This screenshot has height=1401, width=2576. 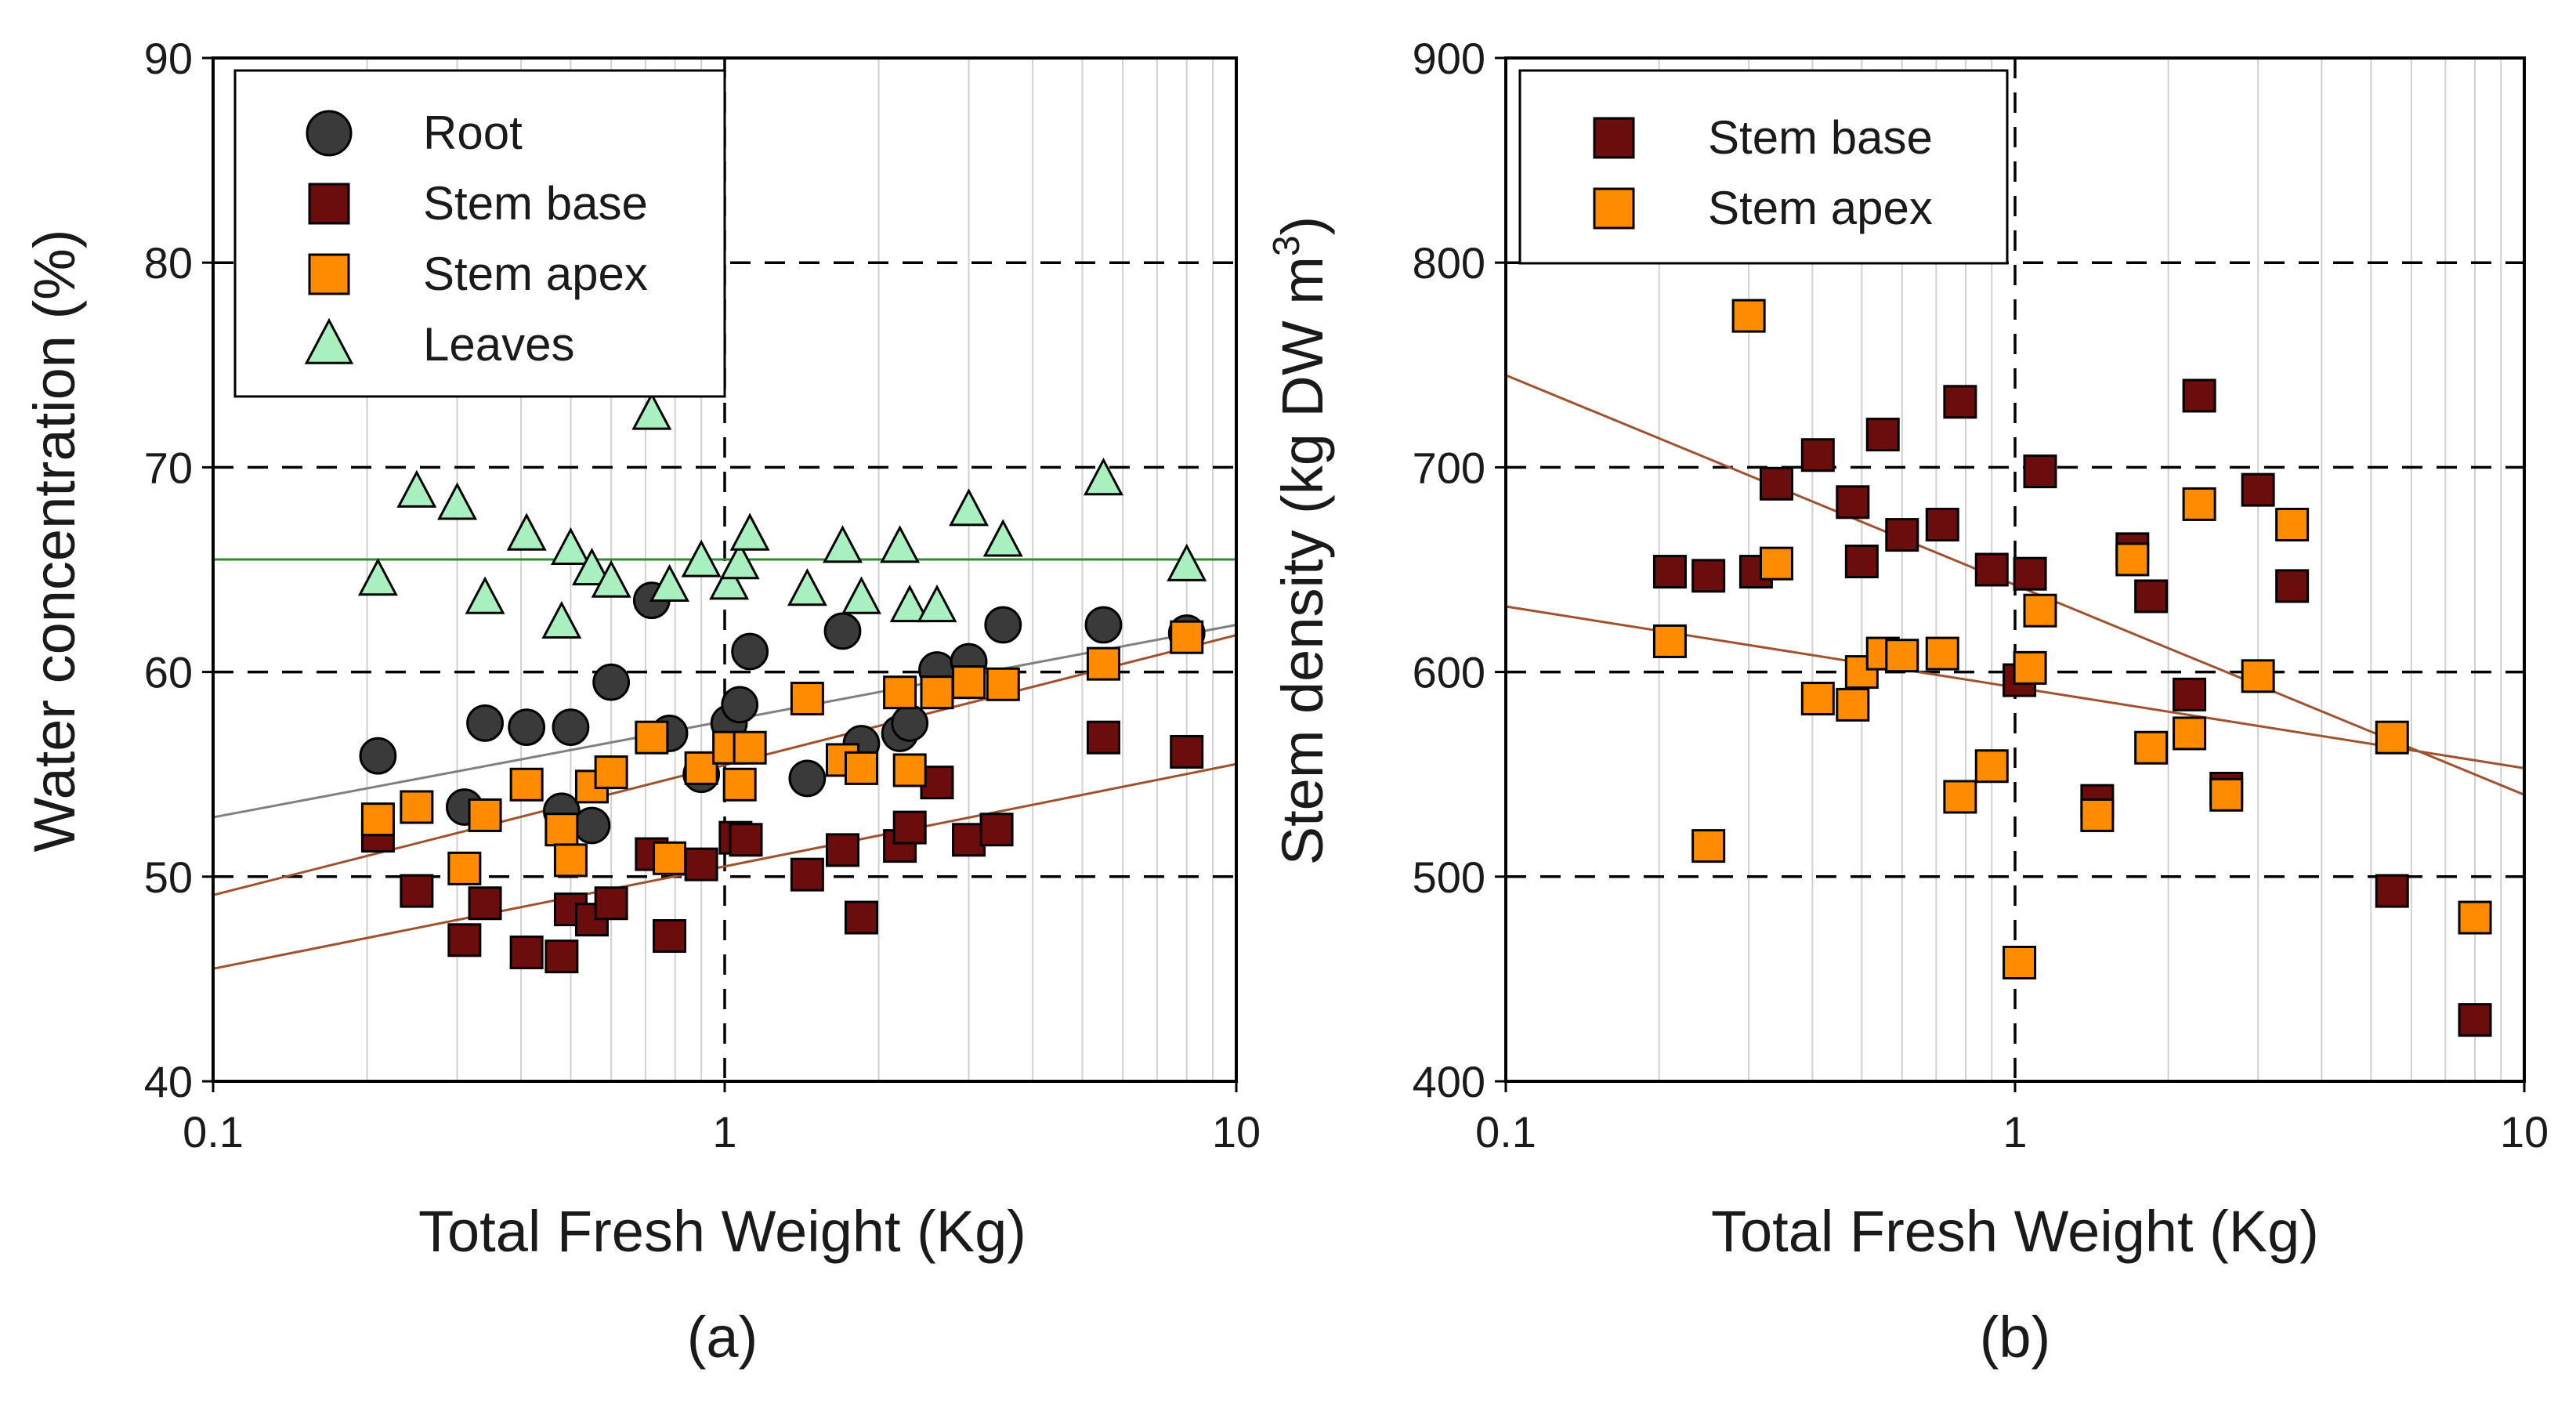 What do you see at coordinates (1821, 137) in the screenshot?
I see `legend-label-stem-base: Stem base` at bounding box center [1821, 137].